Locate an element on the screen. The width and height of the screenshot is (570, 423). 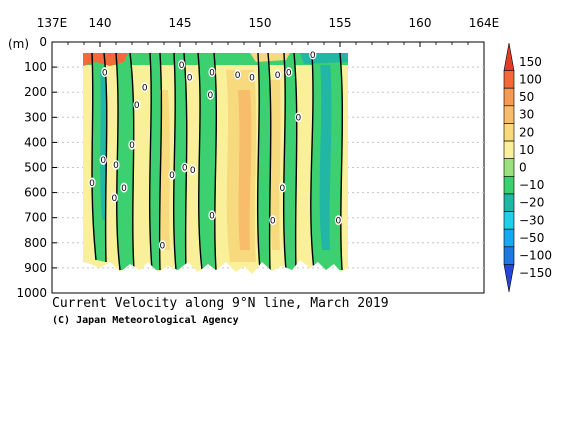
y-tick-label: 100 is located at coordinates (35, 67).